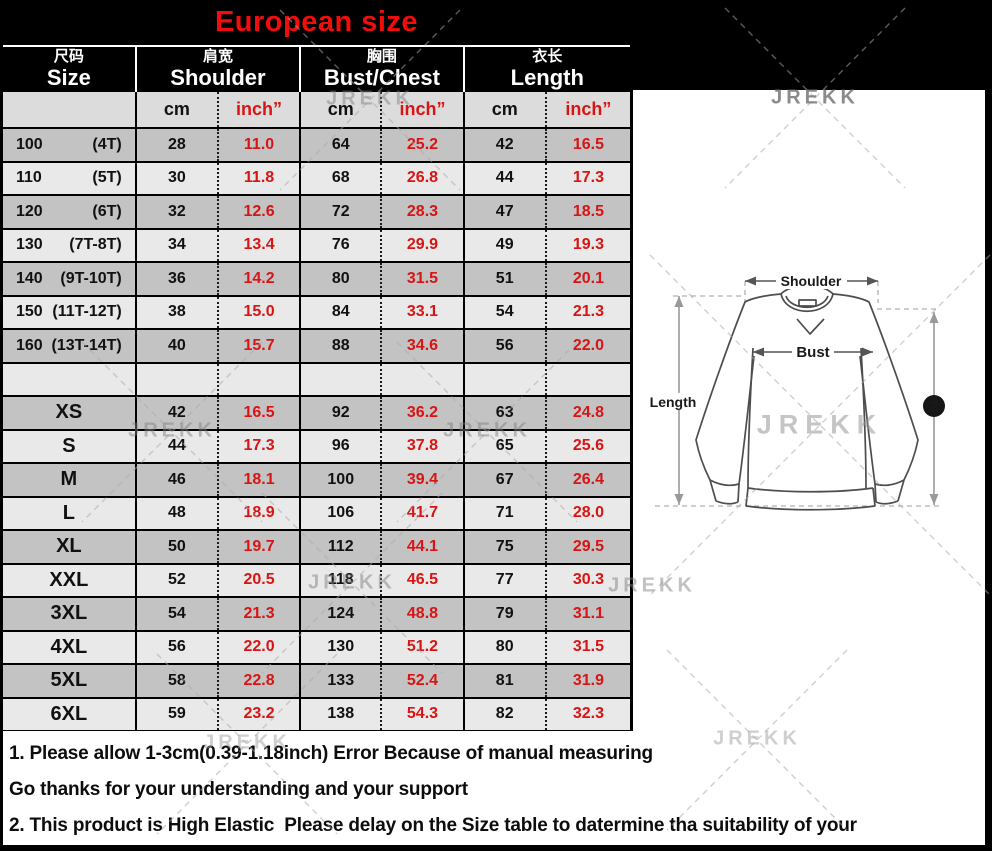  I want to click on unit-empty-cell, so click(69, 109).